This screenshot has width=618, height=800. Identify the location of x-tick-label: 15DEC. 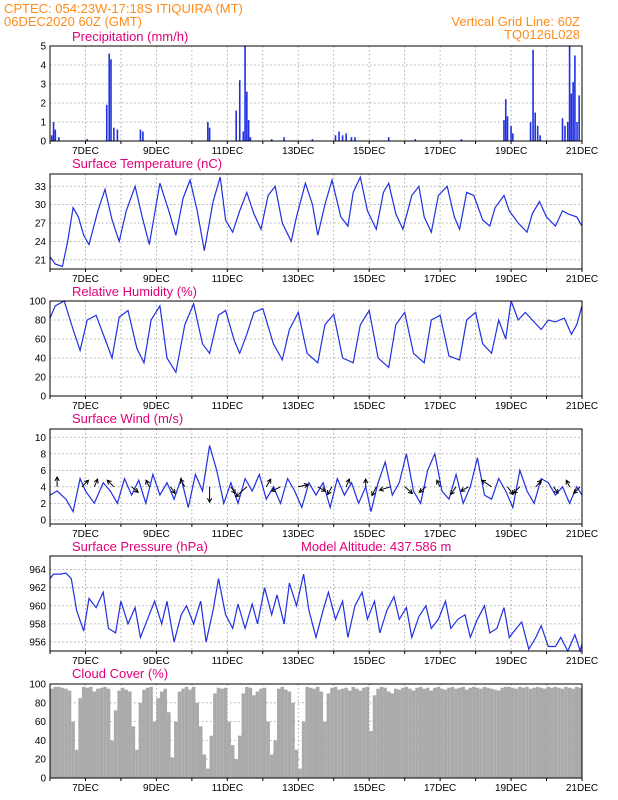
(369, 406).